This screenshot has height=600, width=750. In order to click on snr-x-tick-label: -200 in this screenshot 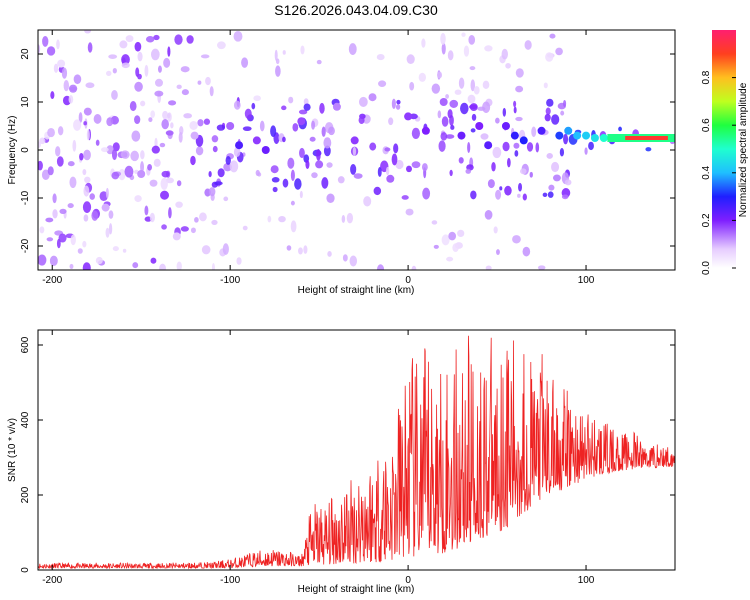, I will do `click(52, 580)`.